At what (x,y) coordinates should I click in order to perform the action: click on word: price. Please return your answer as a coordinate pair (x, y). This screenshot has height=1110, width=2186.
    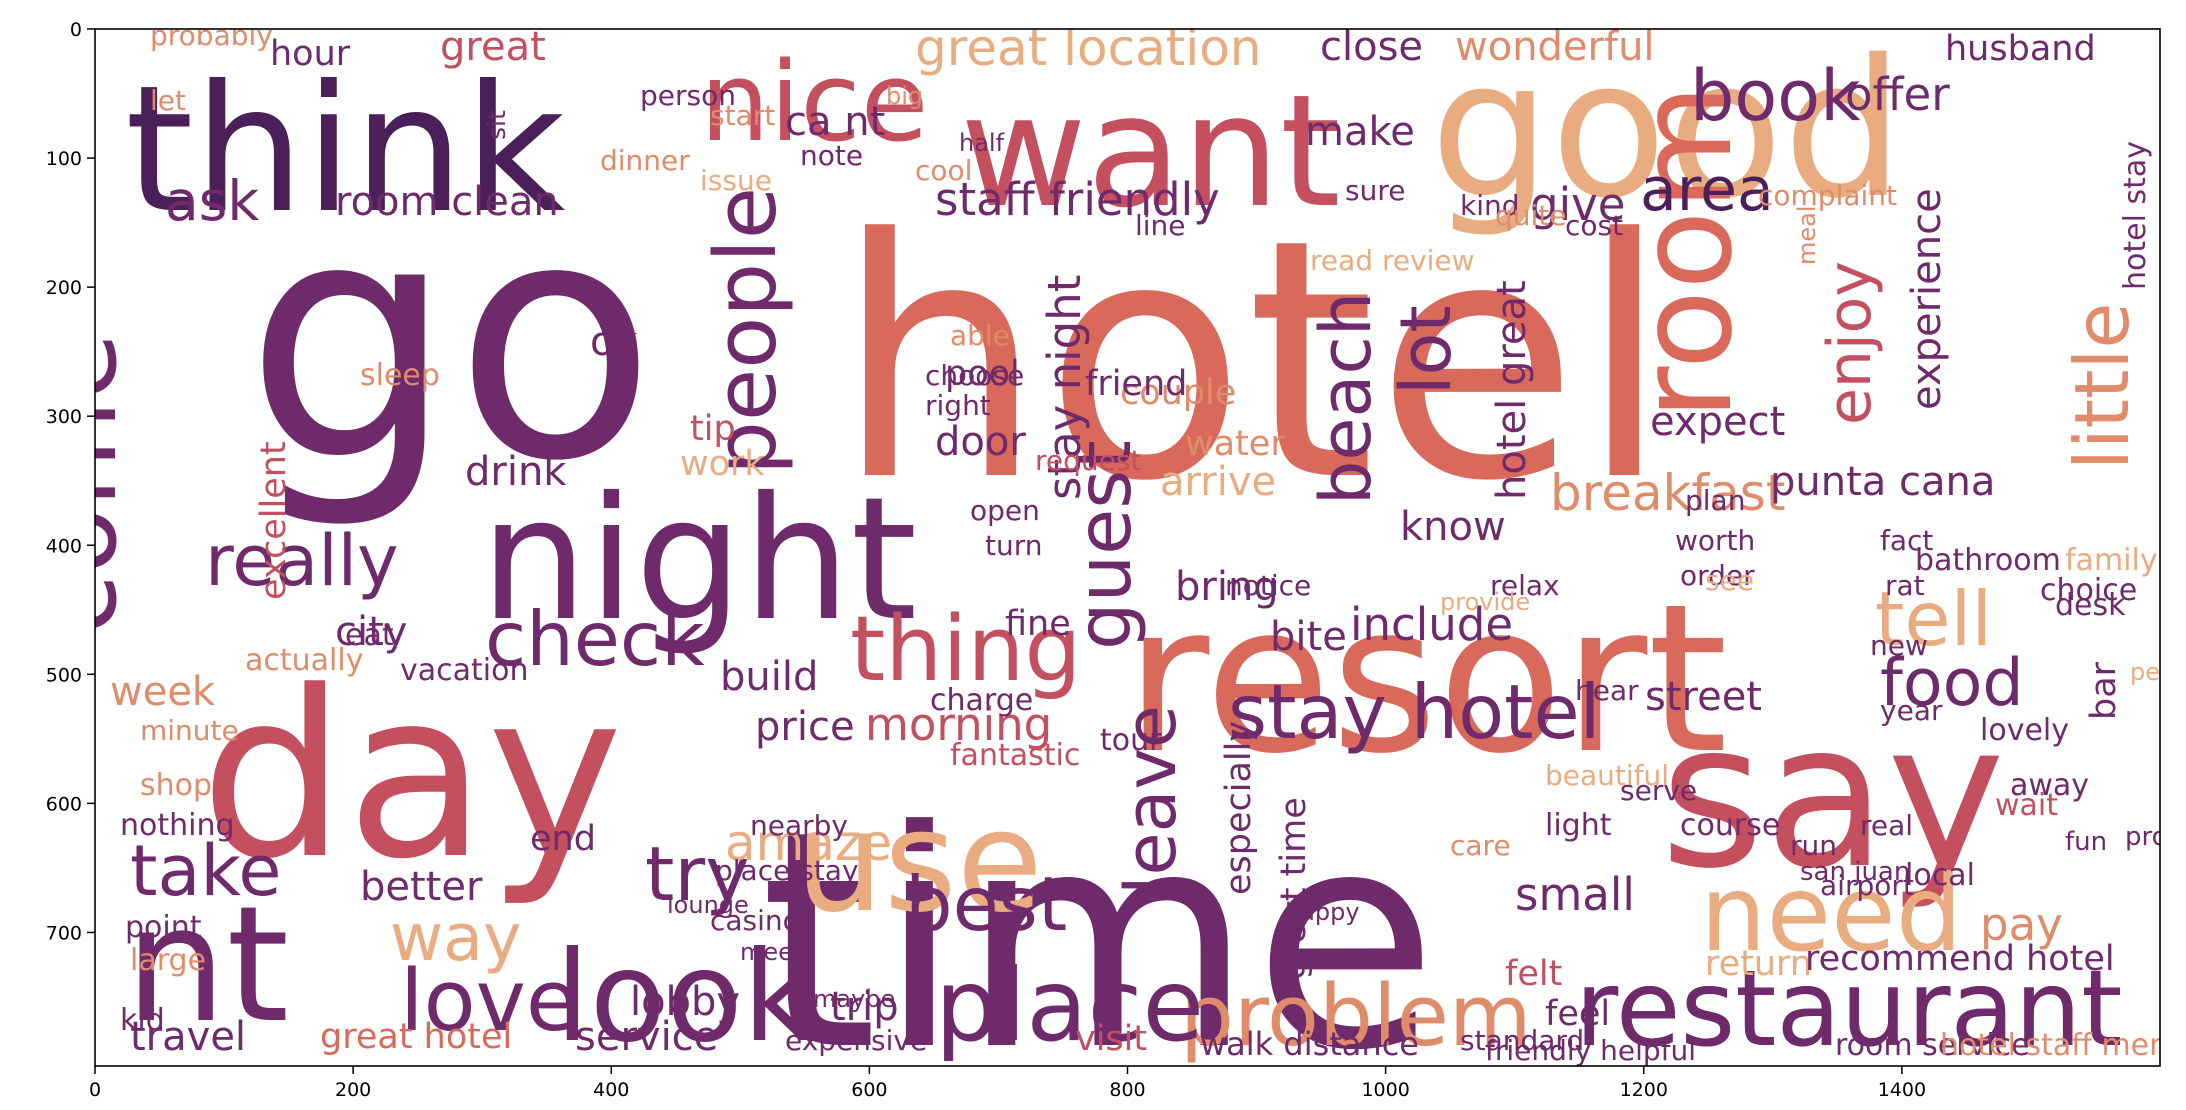
    Looking at the image, I should click on (805, 727).